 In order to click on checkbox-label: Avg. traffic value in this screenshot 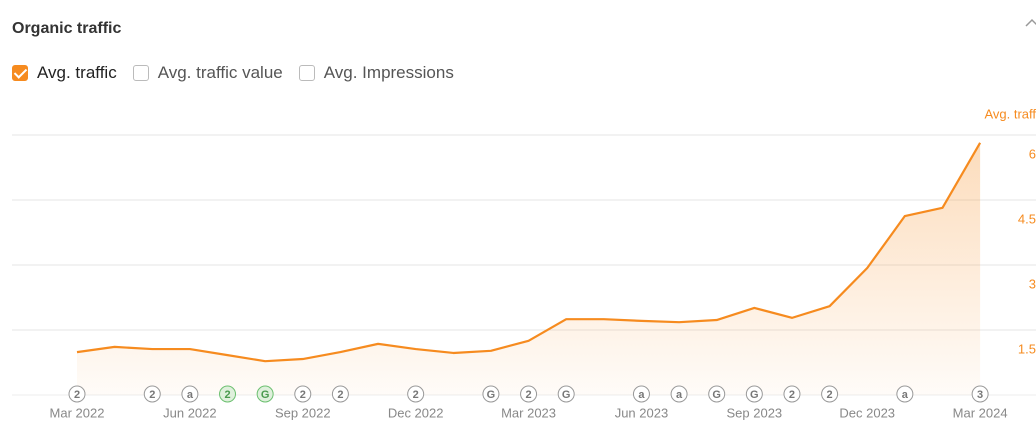, I will do `click(220, 72)`.